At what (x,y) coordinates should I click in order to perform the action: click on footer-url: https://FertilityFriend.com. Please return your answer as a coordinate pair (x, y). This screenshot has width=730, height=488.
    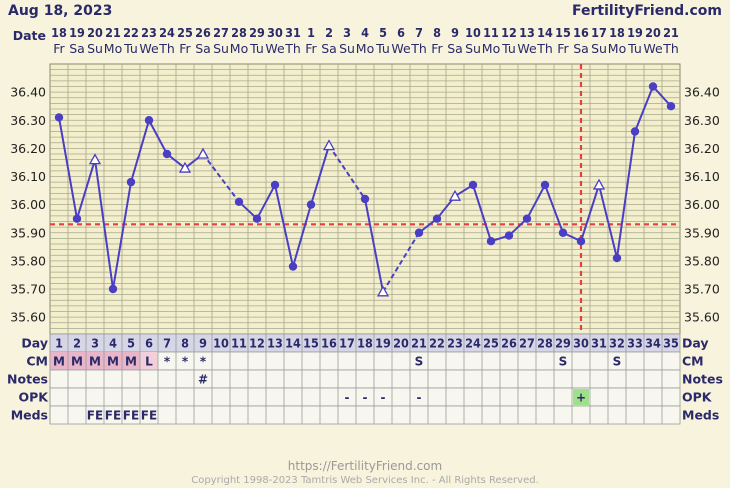
    Looking at the image, I should click on (365, 466).